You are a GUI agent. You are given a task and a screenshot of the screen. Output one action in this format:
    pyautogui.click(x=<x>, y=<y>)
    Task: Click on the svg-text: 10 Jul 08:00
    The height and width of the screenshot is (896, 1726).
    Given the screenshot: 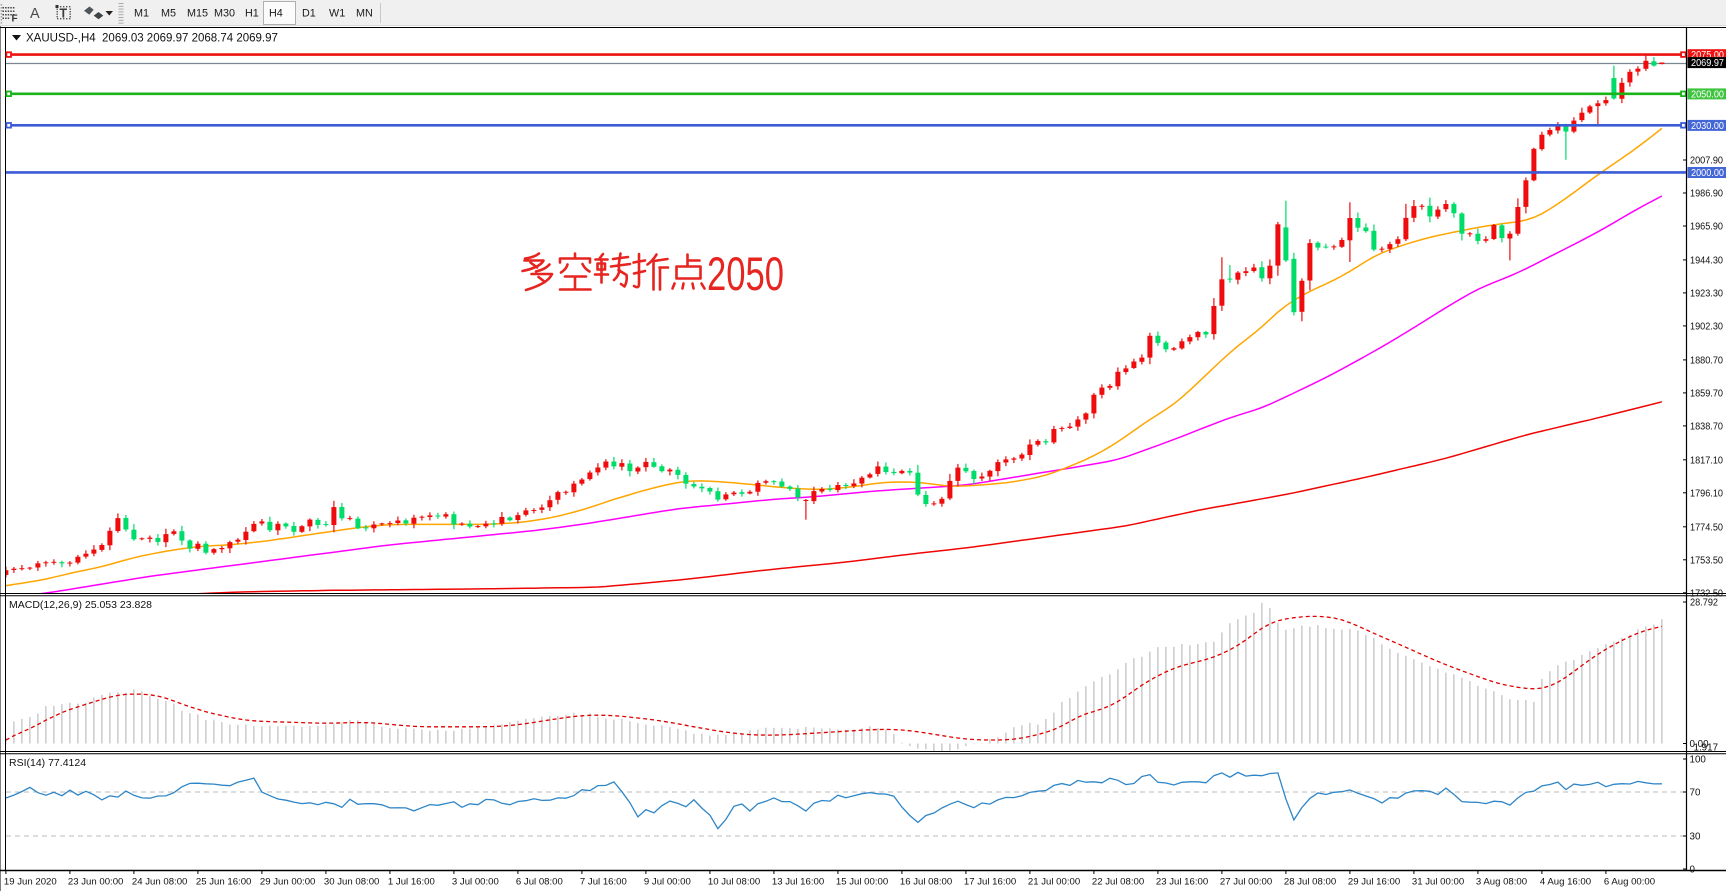 What is the action you would take?
    pyautogui.click(x=734, y=882)
    